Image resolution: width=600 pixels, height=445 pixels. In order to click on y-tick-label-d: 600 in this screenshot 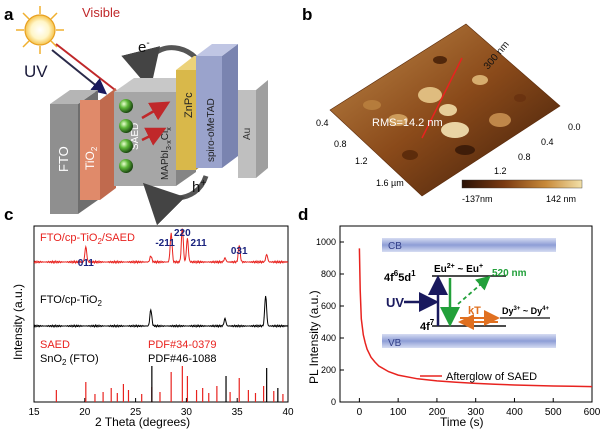, I will do `click(328, 306)`.